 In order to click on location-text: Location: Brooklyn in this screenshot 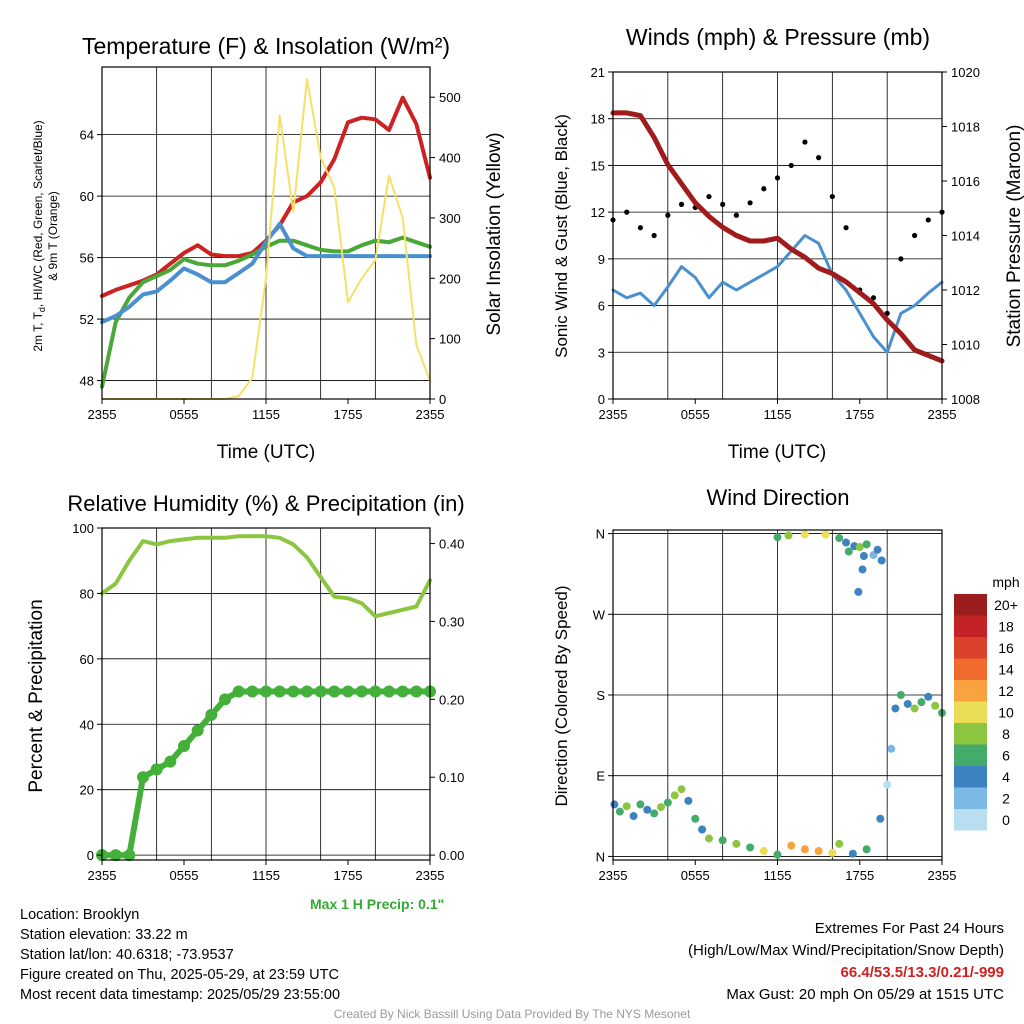, I will do `click(80, 915)`.